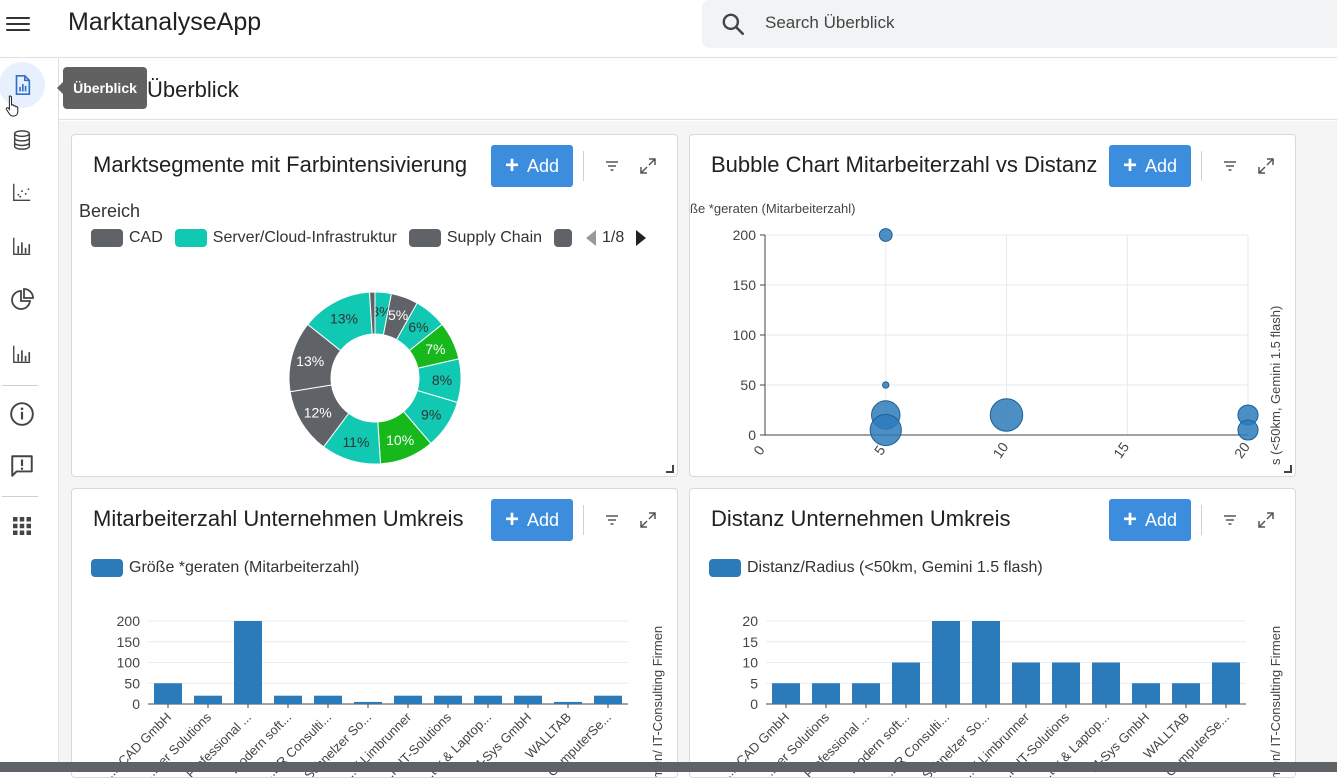  Describe the element at coordinates (20, 385) in the screenshot. I see `sidebar-divider` at that location.